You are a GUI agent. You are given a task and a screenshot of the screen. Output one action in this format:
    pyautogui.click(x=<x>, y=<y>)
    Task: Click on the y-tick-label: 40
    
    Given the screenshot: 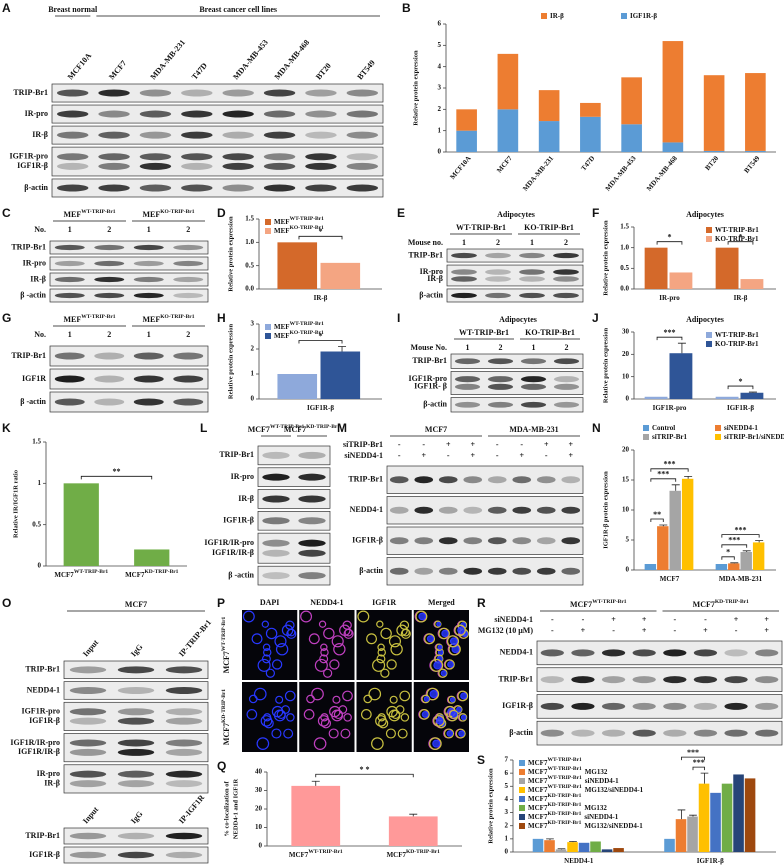 What is the action you would take?
    pyautogui.click(x=259, y=772)
    